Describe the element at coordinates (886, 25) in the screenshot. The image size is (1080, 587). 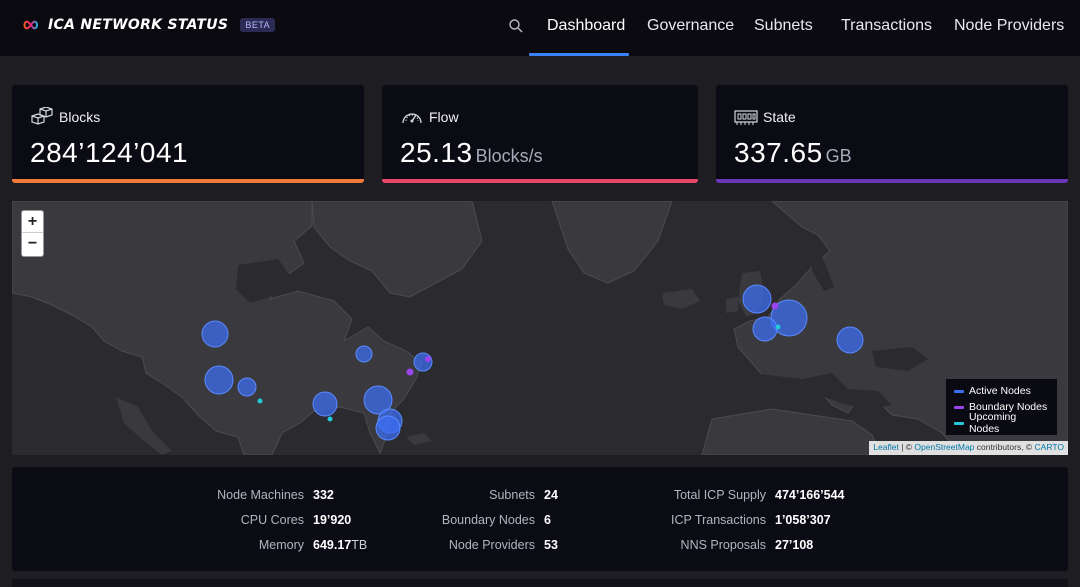
I see `nav-transactions: Transactions` at that location.